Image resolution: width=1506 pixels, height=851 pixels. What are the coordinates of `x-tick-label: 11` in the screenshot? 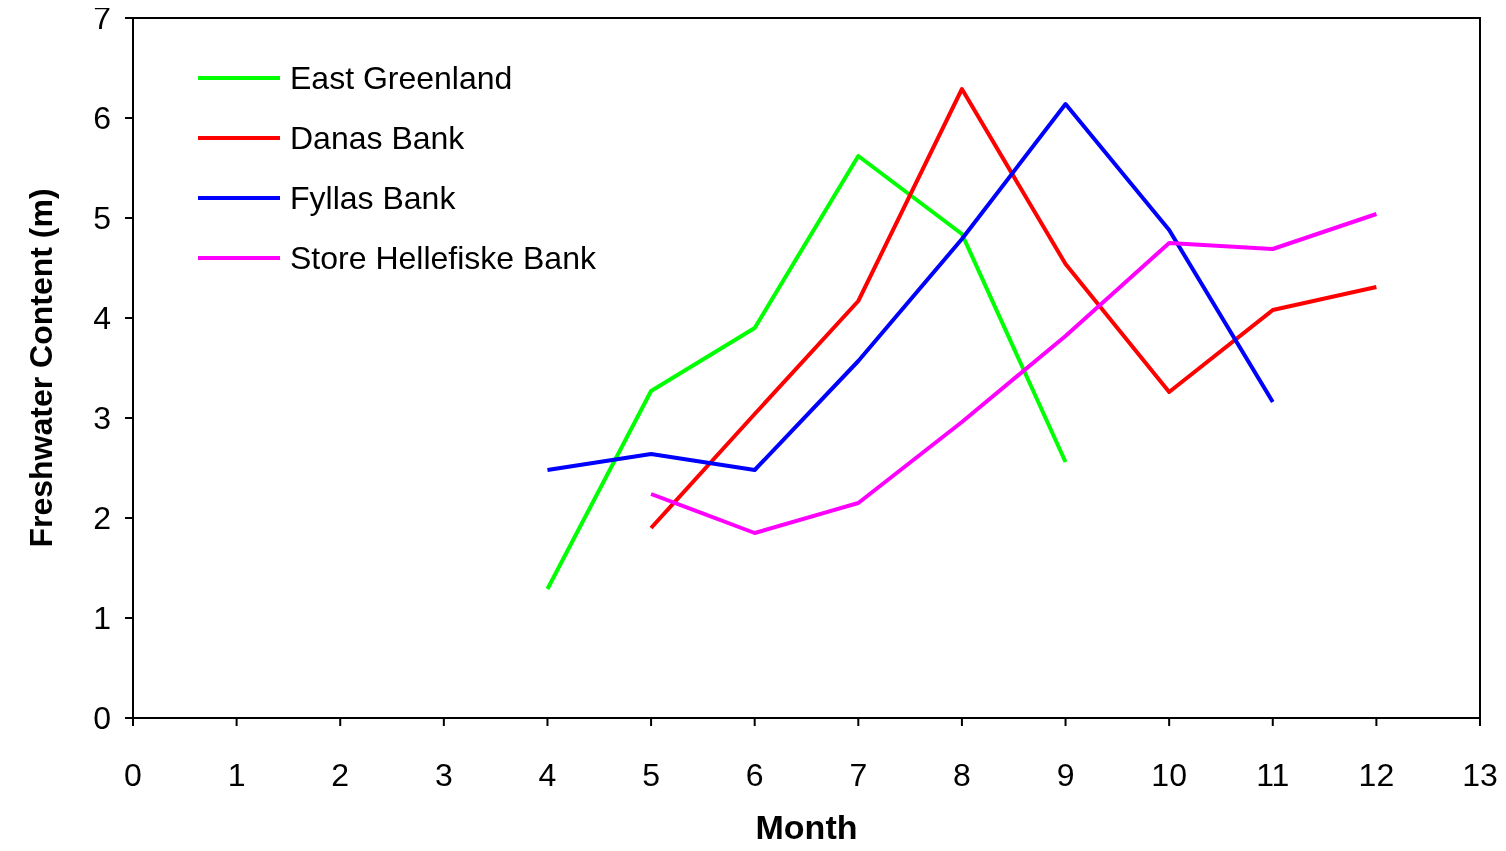 It's located at (1273, 775).